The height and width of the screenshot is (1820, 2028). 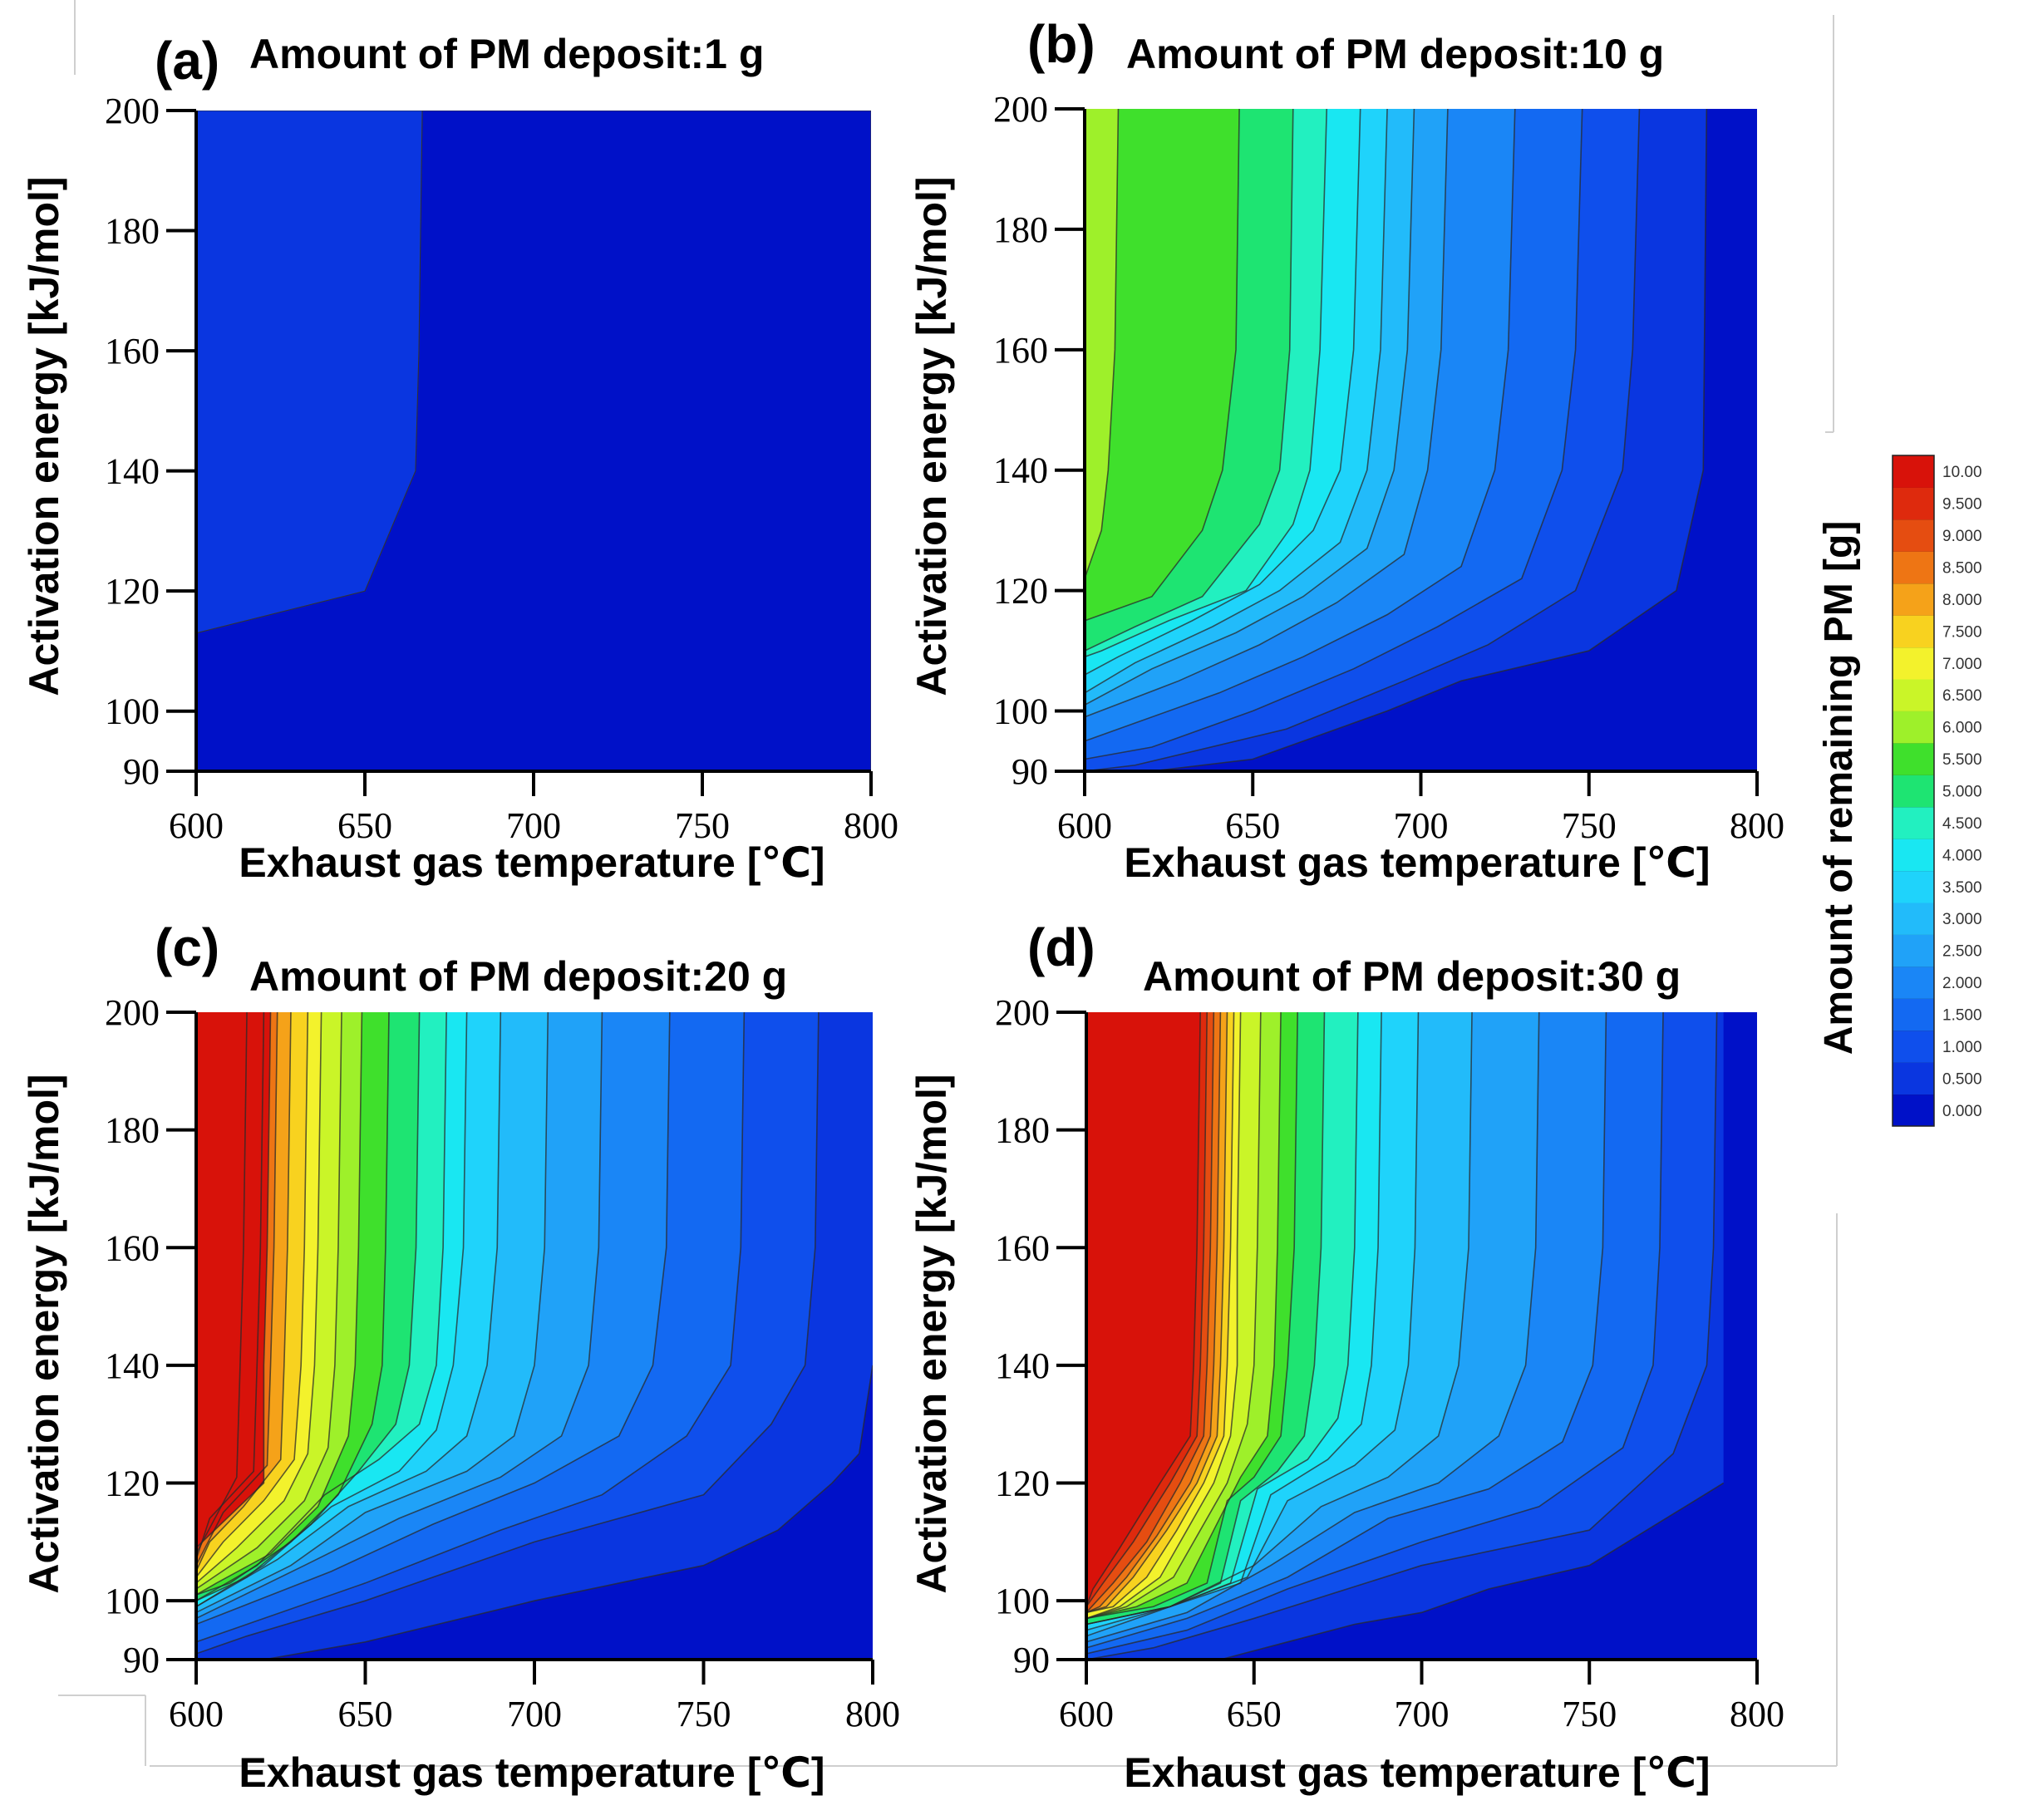 What do you see at coordinates (1962, 1079) in the screenshot?
I see `colorbar-tick-0.500: 0.500` at bounding box center [1962, 1079].